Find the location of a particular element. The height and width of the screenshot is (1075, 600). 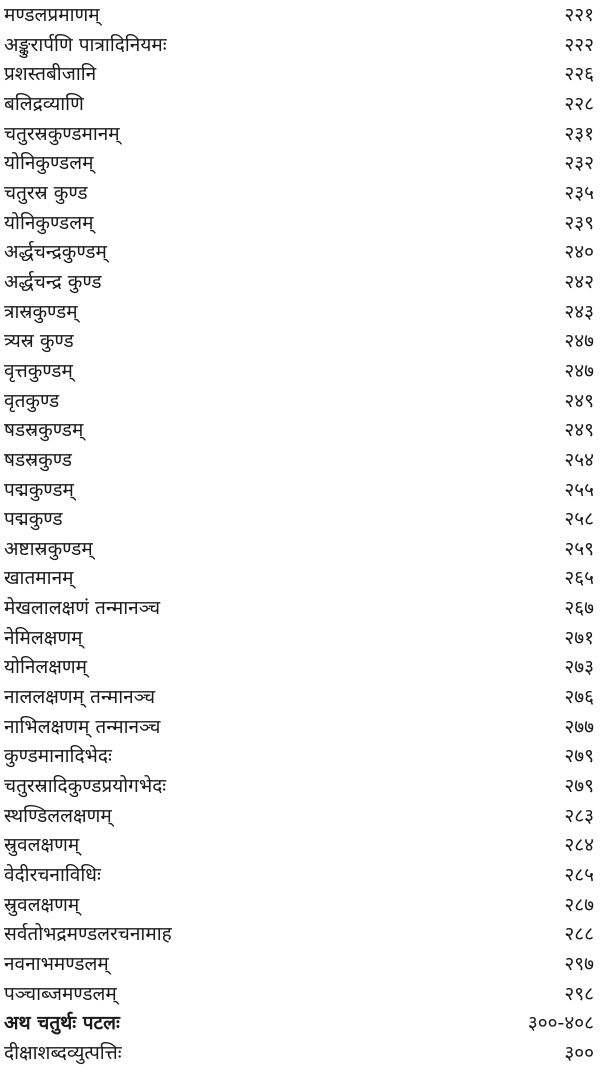

toc-entry-title: नाललक्षणम् तन्मानञ्च is located at coordinates (80, 697).